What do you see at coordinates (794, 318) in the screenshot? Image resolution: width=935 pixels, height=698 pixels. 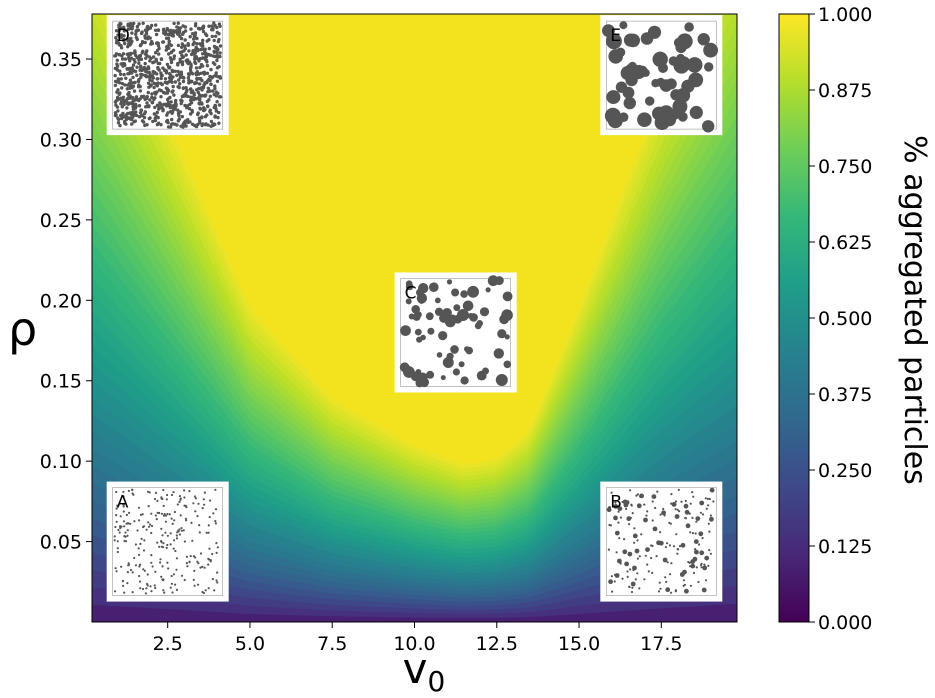 I see `colorbar-gradient` at bounding box center [794, 318].